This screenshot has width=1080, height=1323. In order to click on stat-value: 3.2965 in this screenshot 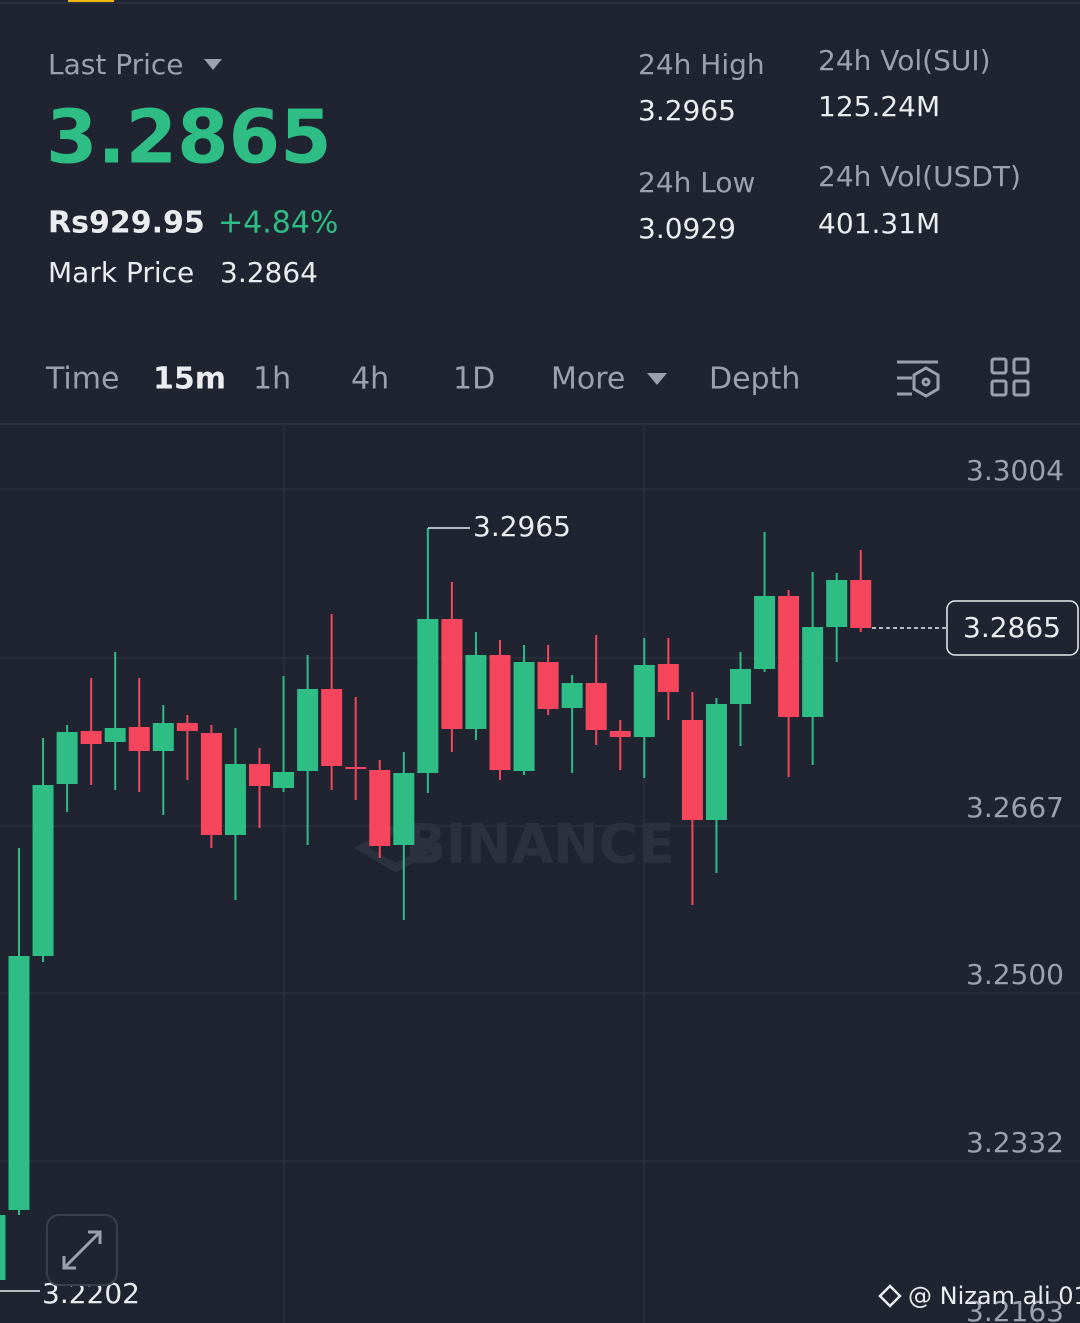, I will do `click(687, 110)`.